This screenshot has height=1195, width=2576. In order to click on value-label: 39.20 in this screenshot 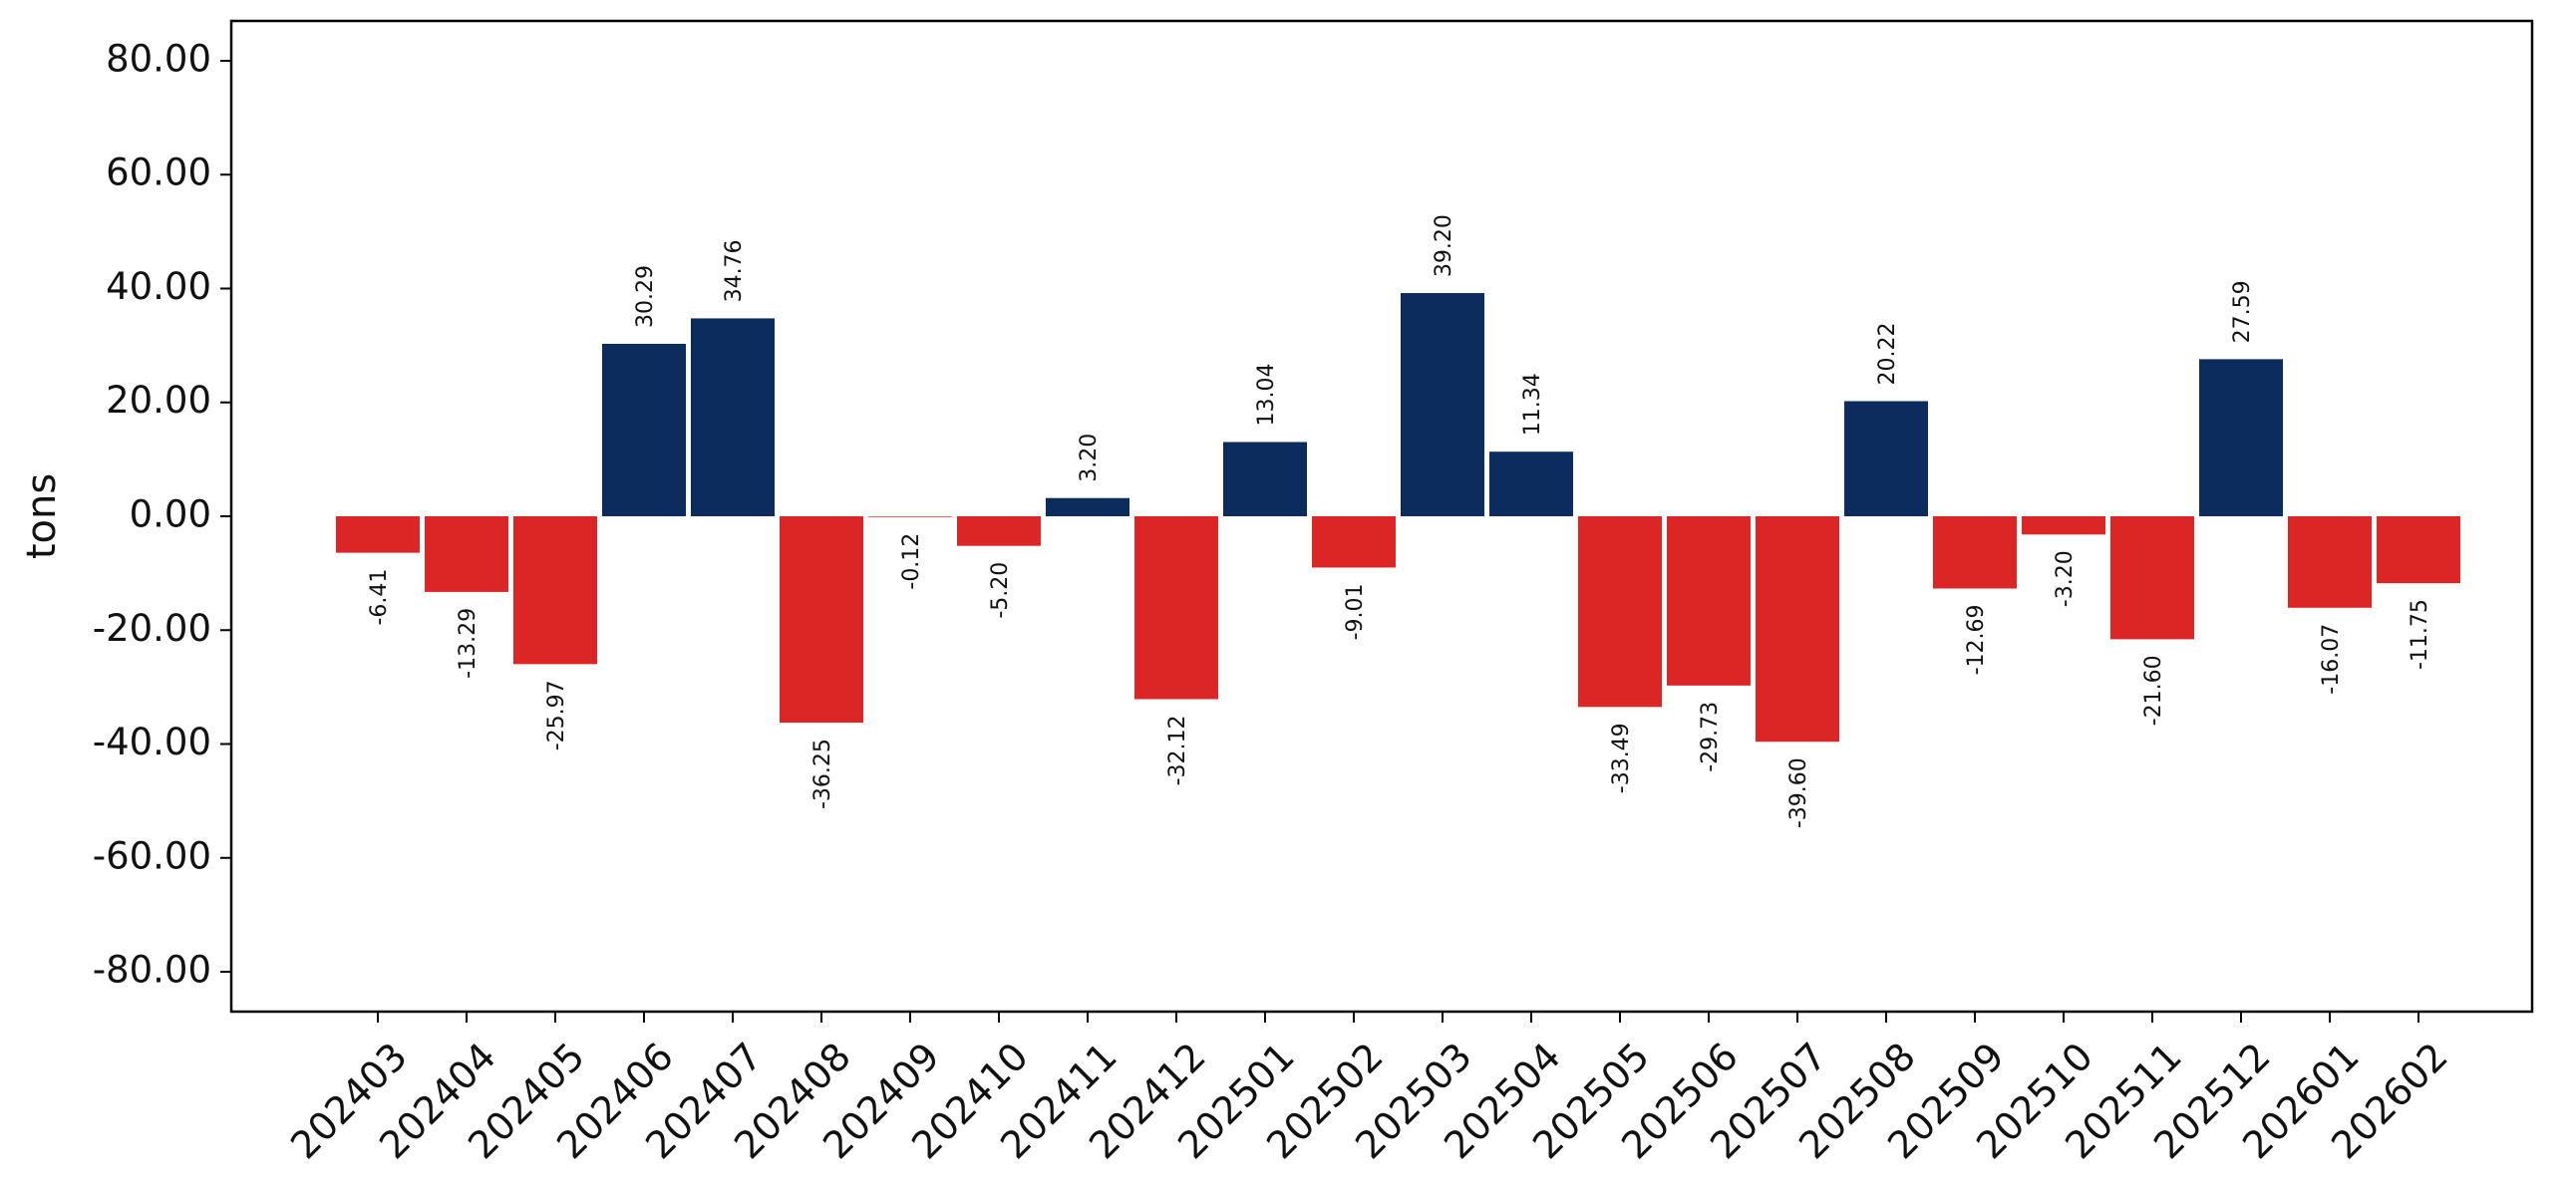, I will do `click(1444, 246)`.